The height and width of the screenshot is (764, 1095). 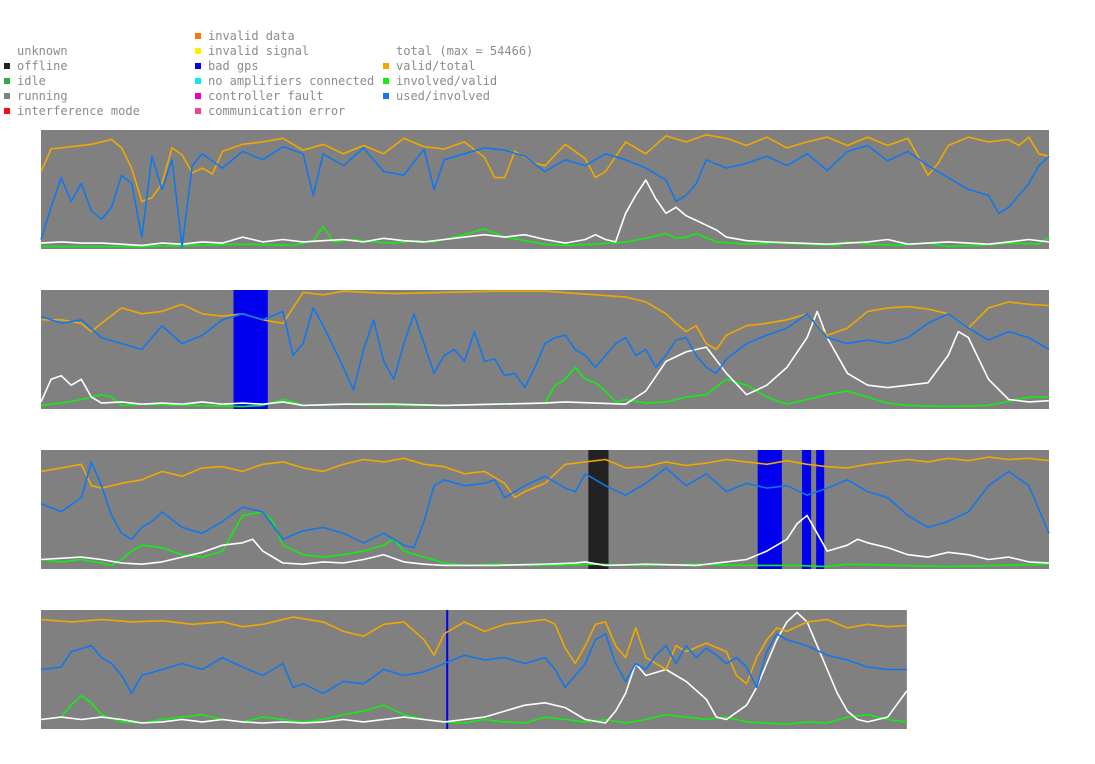 What do you see at coordinates (277, 111) in the screenshot?
I see `legend-label: communication error` at bounding box center [277, 111].